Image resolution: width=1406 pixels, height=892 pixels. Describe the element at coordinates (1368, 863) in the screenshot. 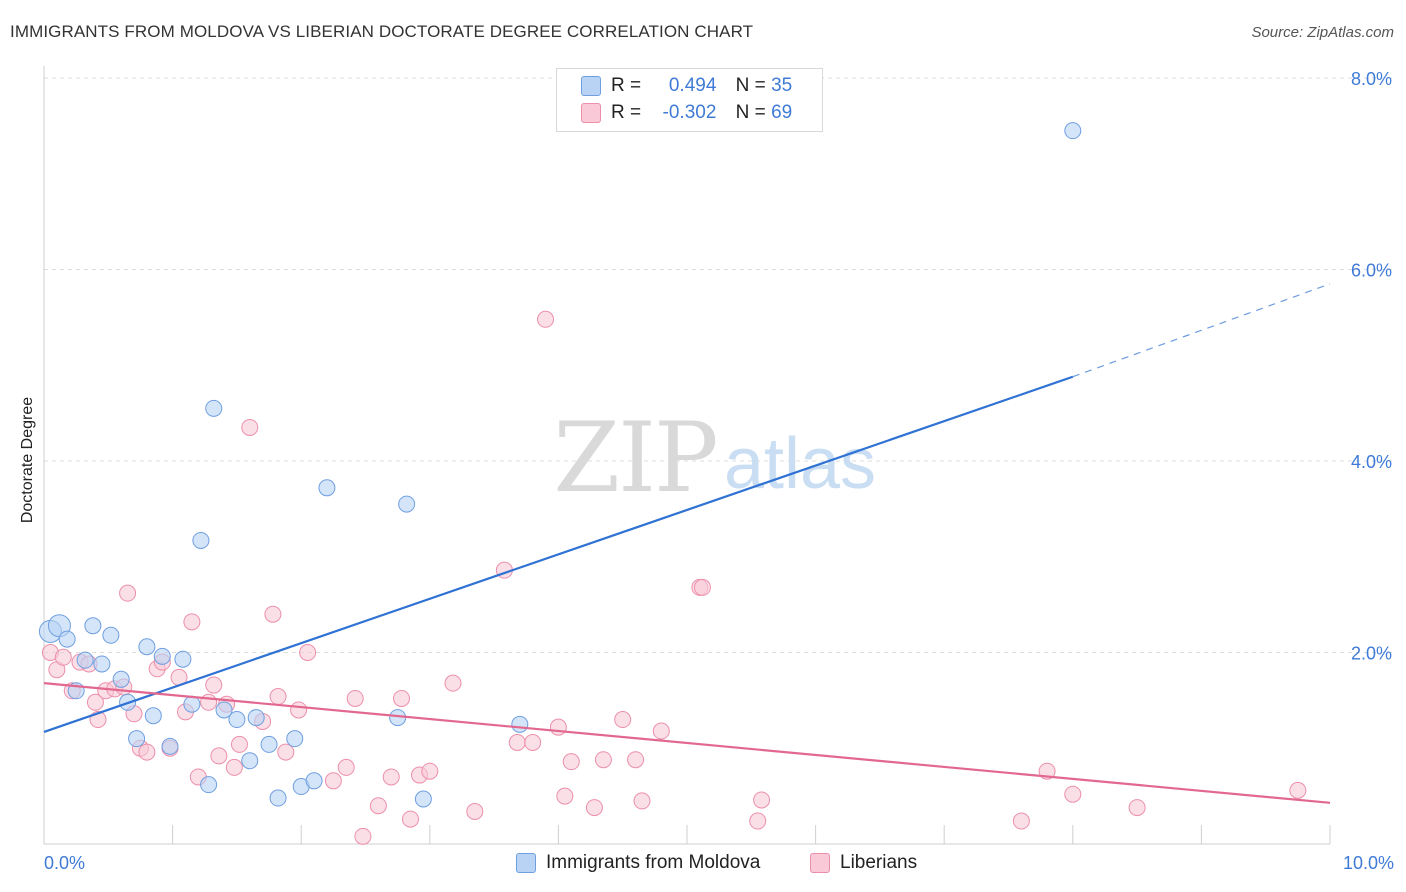

I see `x-tick-label-max: 10.0%` at that location.